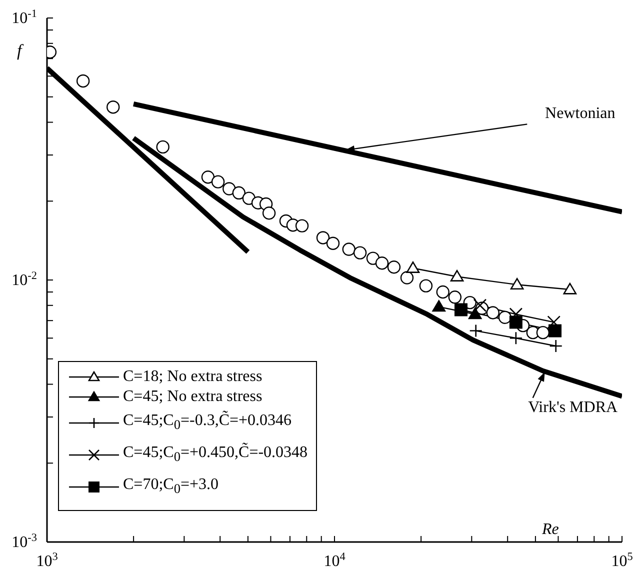 Image resolution: width=643 pixels, height=572 pixels. Describe the element at coordinates (192, 377) in the screenshot. I see `legend-label: C=18; No extra stress` at that location.